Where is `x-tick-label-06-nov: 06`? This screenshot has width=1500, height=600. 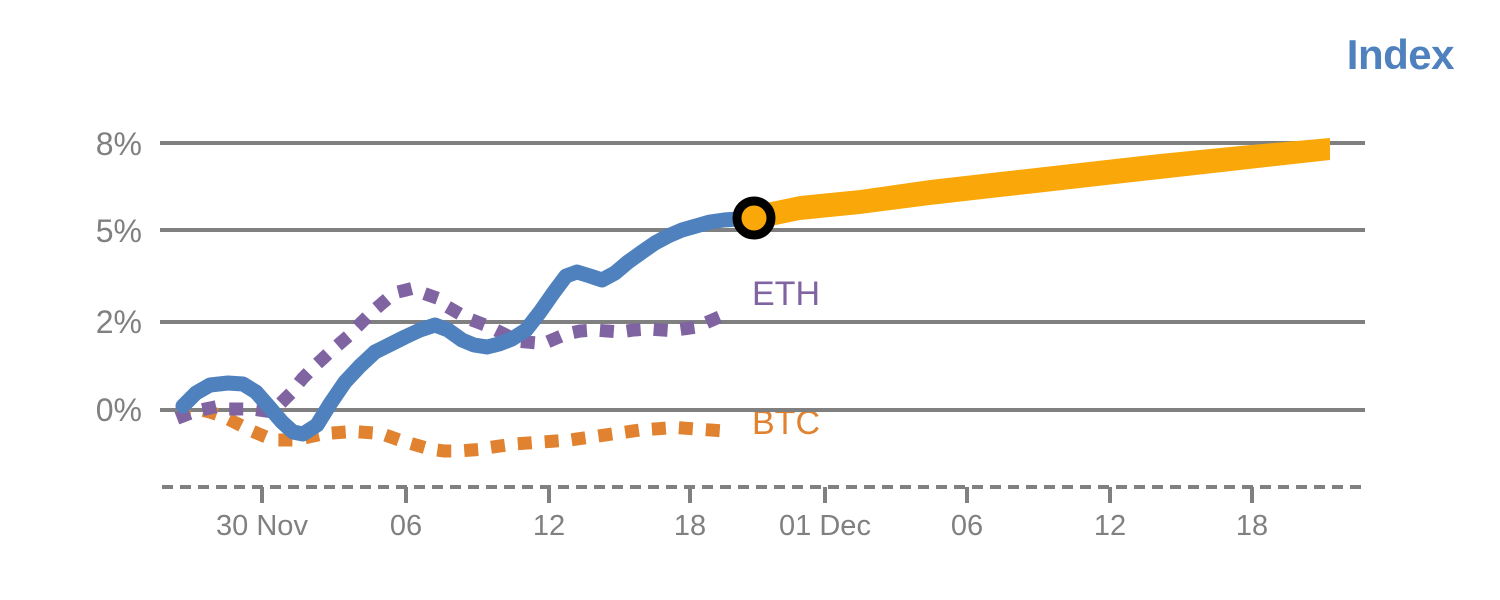 x-tick-label-06-nov: 06 is located at coordinates (406, 526).